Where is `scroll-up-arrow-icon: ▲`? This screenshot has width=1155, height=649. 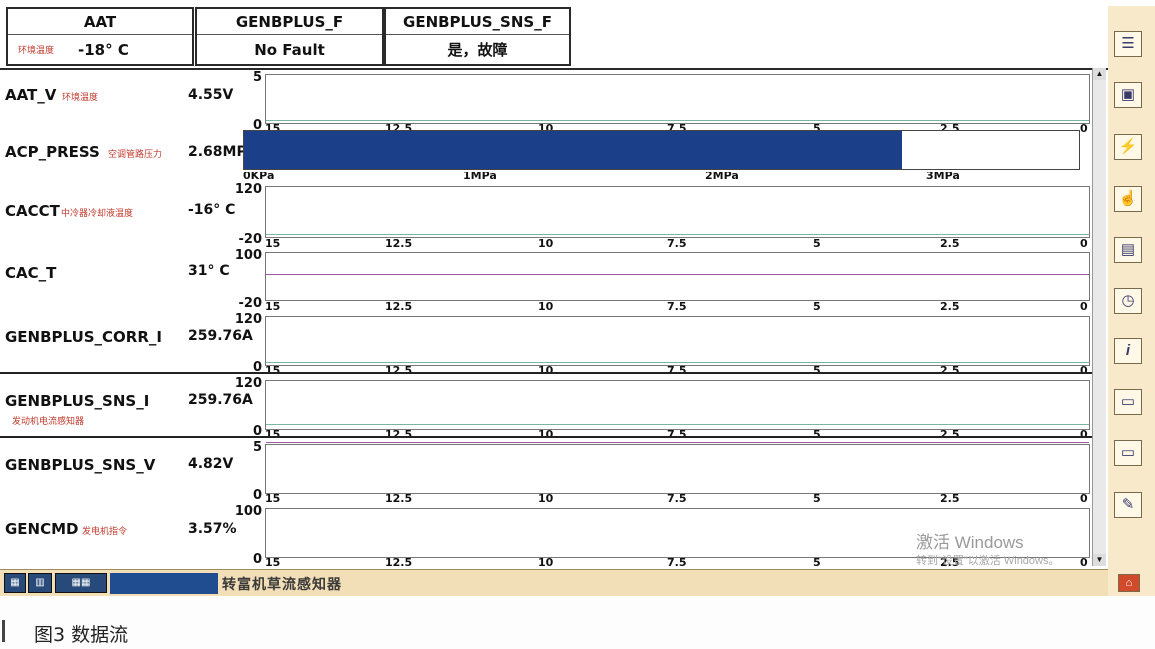 scroll-up-arrow-icon: ▲ is located at coordinates (1099, 74).